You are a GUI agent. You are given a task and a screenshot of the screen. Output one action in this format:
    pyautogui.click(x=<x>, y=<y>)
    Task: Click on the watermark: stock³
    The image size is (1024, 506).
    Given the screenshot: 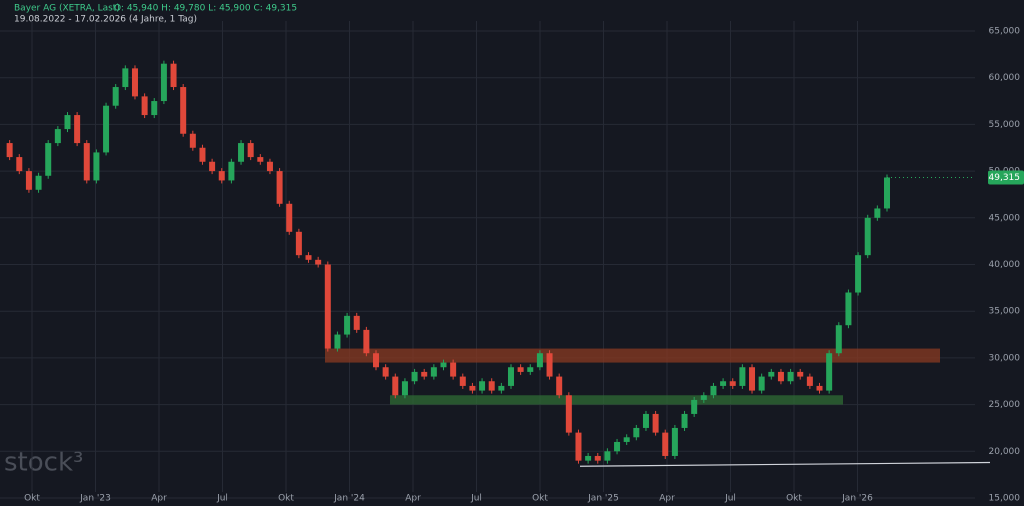 What is the action you would take?
    pyautogui.click(x=43, y=463)
    